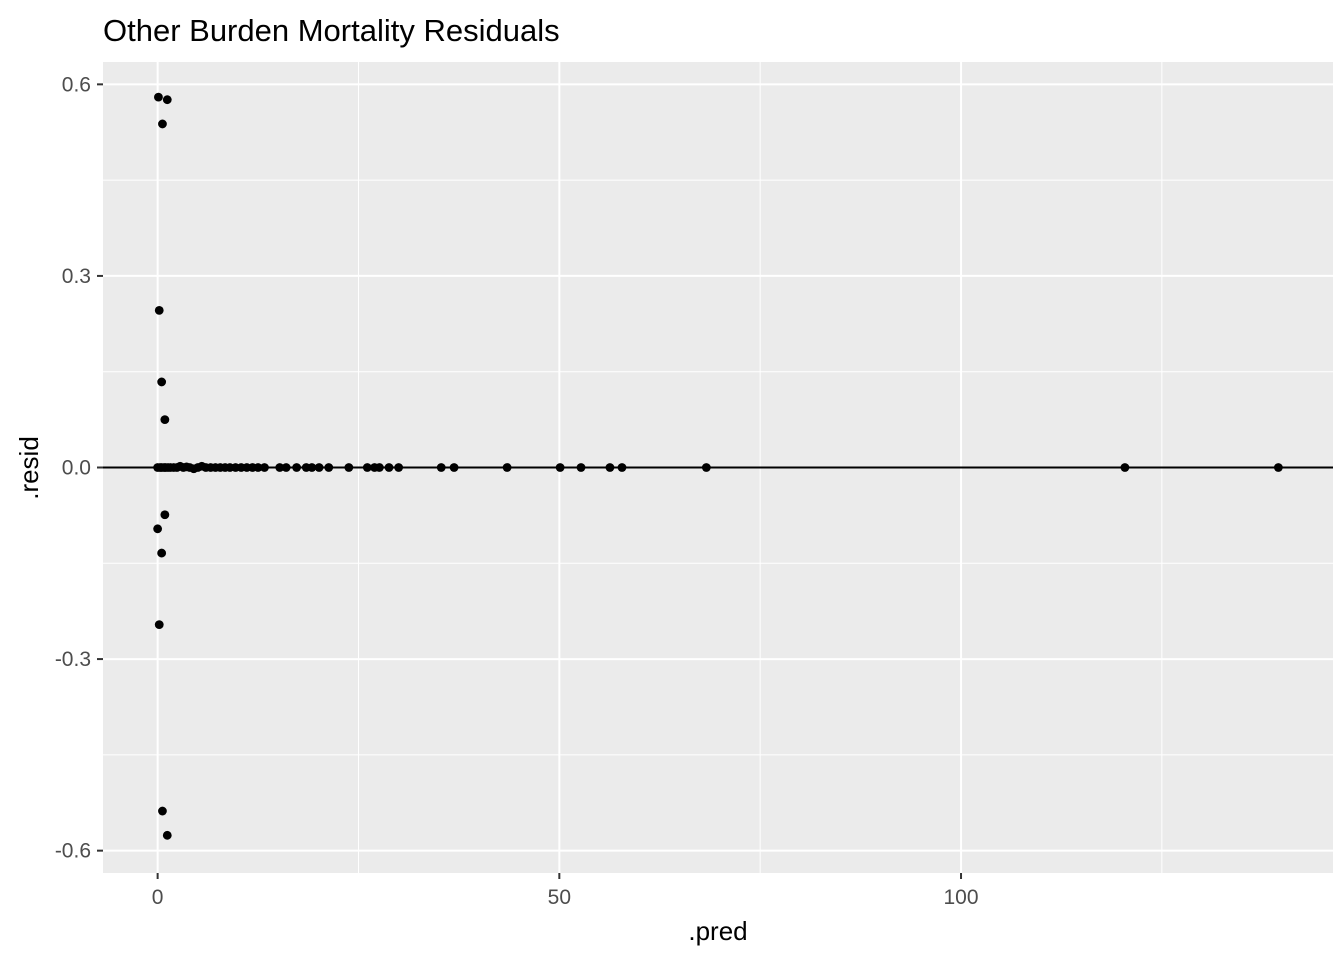 The width and height of the screenshot is (1344, 960). I want to click on y-tick-label: -0.3, so click(73, 659).